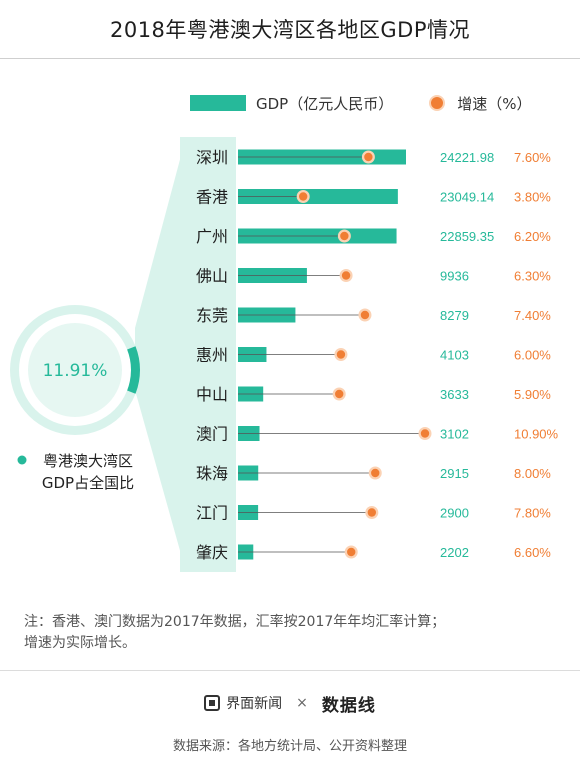 This screenshot has width=580, height=770. What do you see at coordinates (212, 236) in the screenshot?
I see `category-label: 广州` at bounding box center [212, 236].